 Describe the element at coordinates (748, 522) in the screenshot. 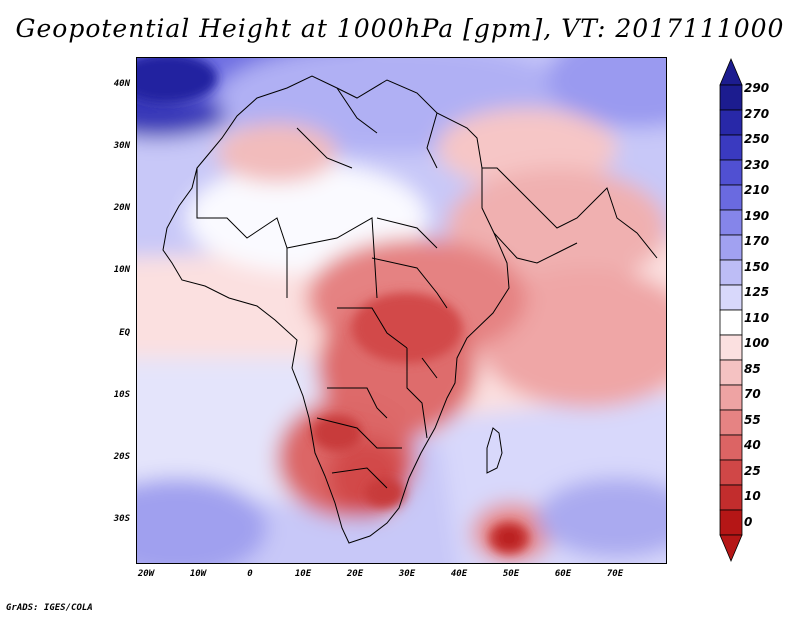

I see `legend-label: 0` at that location.